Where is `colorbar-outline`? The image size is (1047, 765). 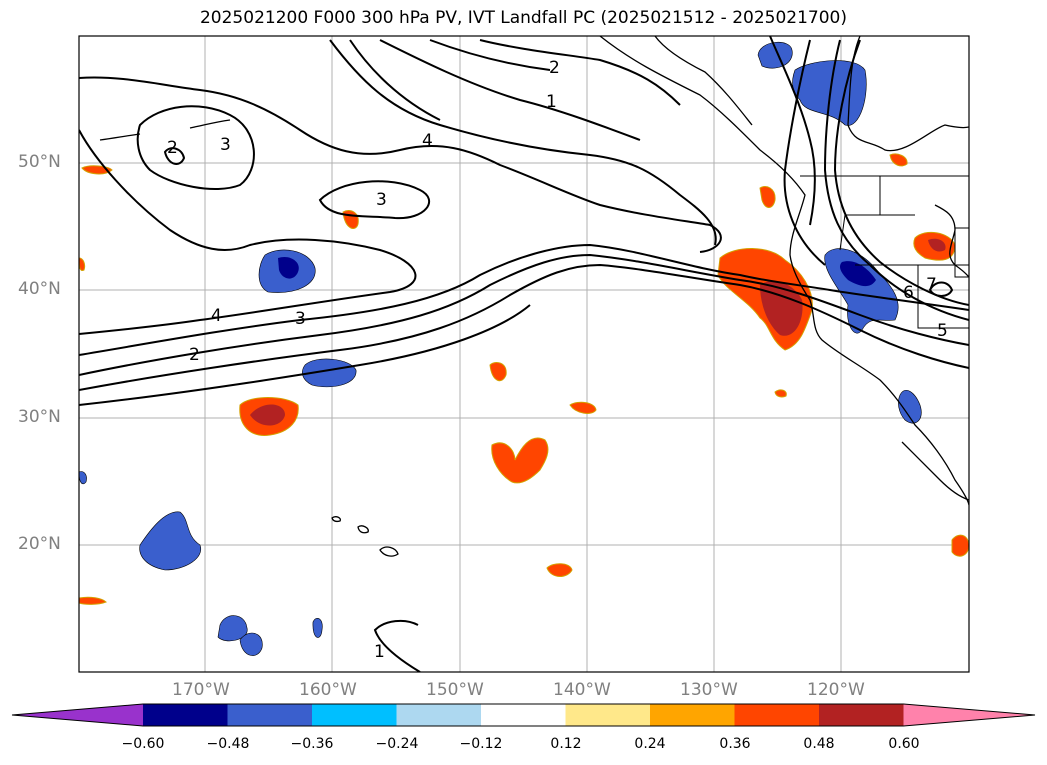
colorbar-outline is located at coordinates (523, 715).